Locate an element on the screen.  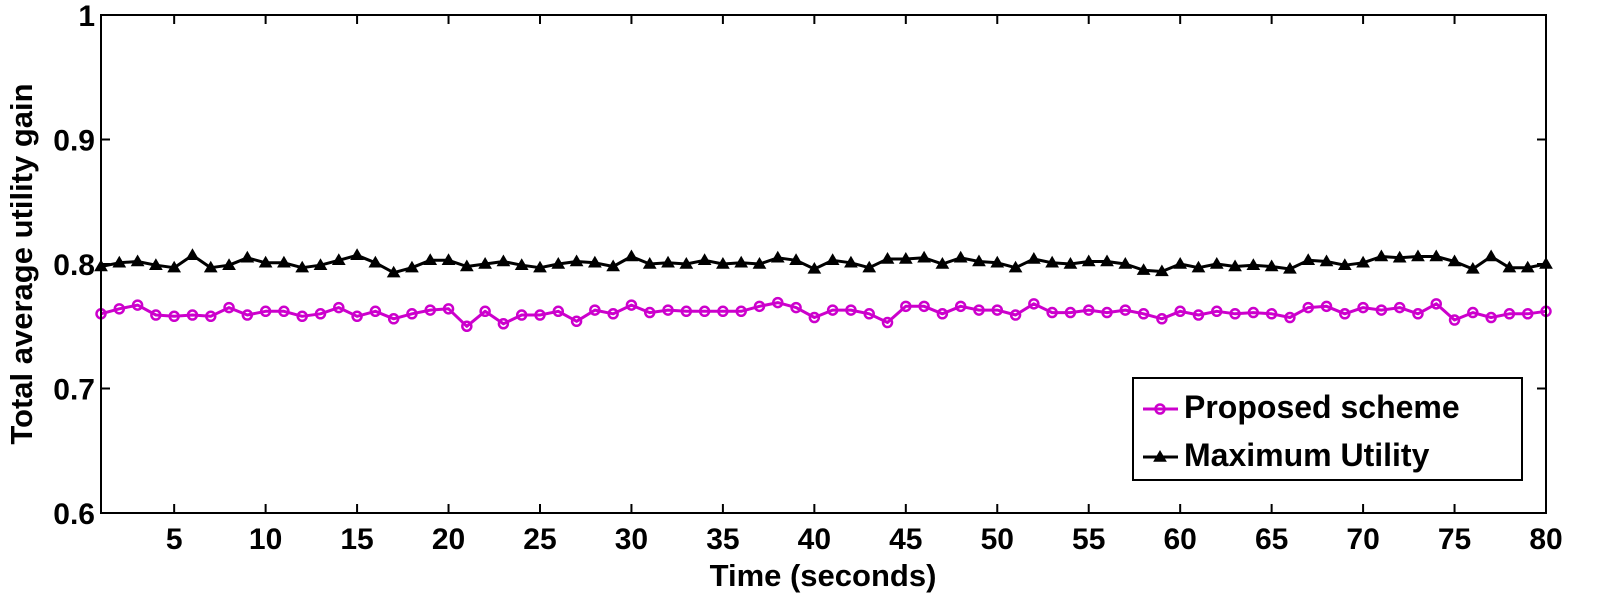
y-tick-label: 0.6 is located at coordinates (74, 514).